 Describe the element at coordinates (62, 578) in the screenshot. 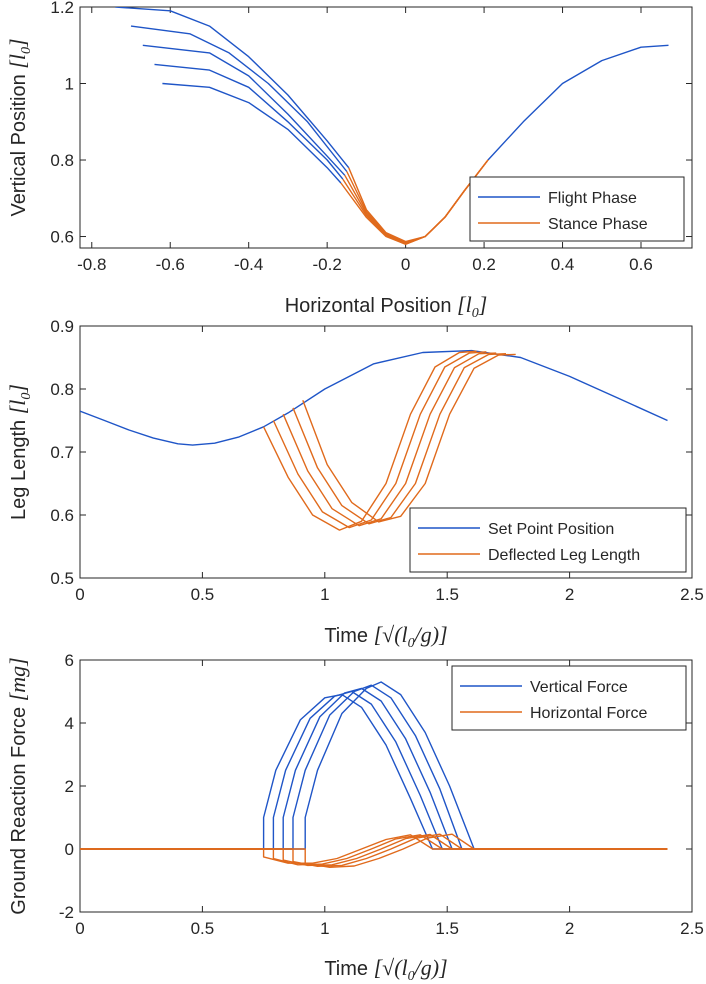

I see `y-tick-label: 0.5` at that location.